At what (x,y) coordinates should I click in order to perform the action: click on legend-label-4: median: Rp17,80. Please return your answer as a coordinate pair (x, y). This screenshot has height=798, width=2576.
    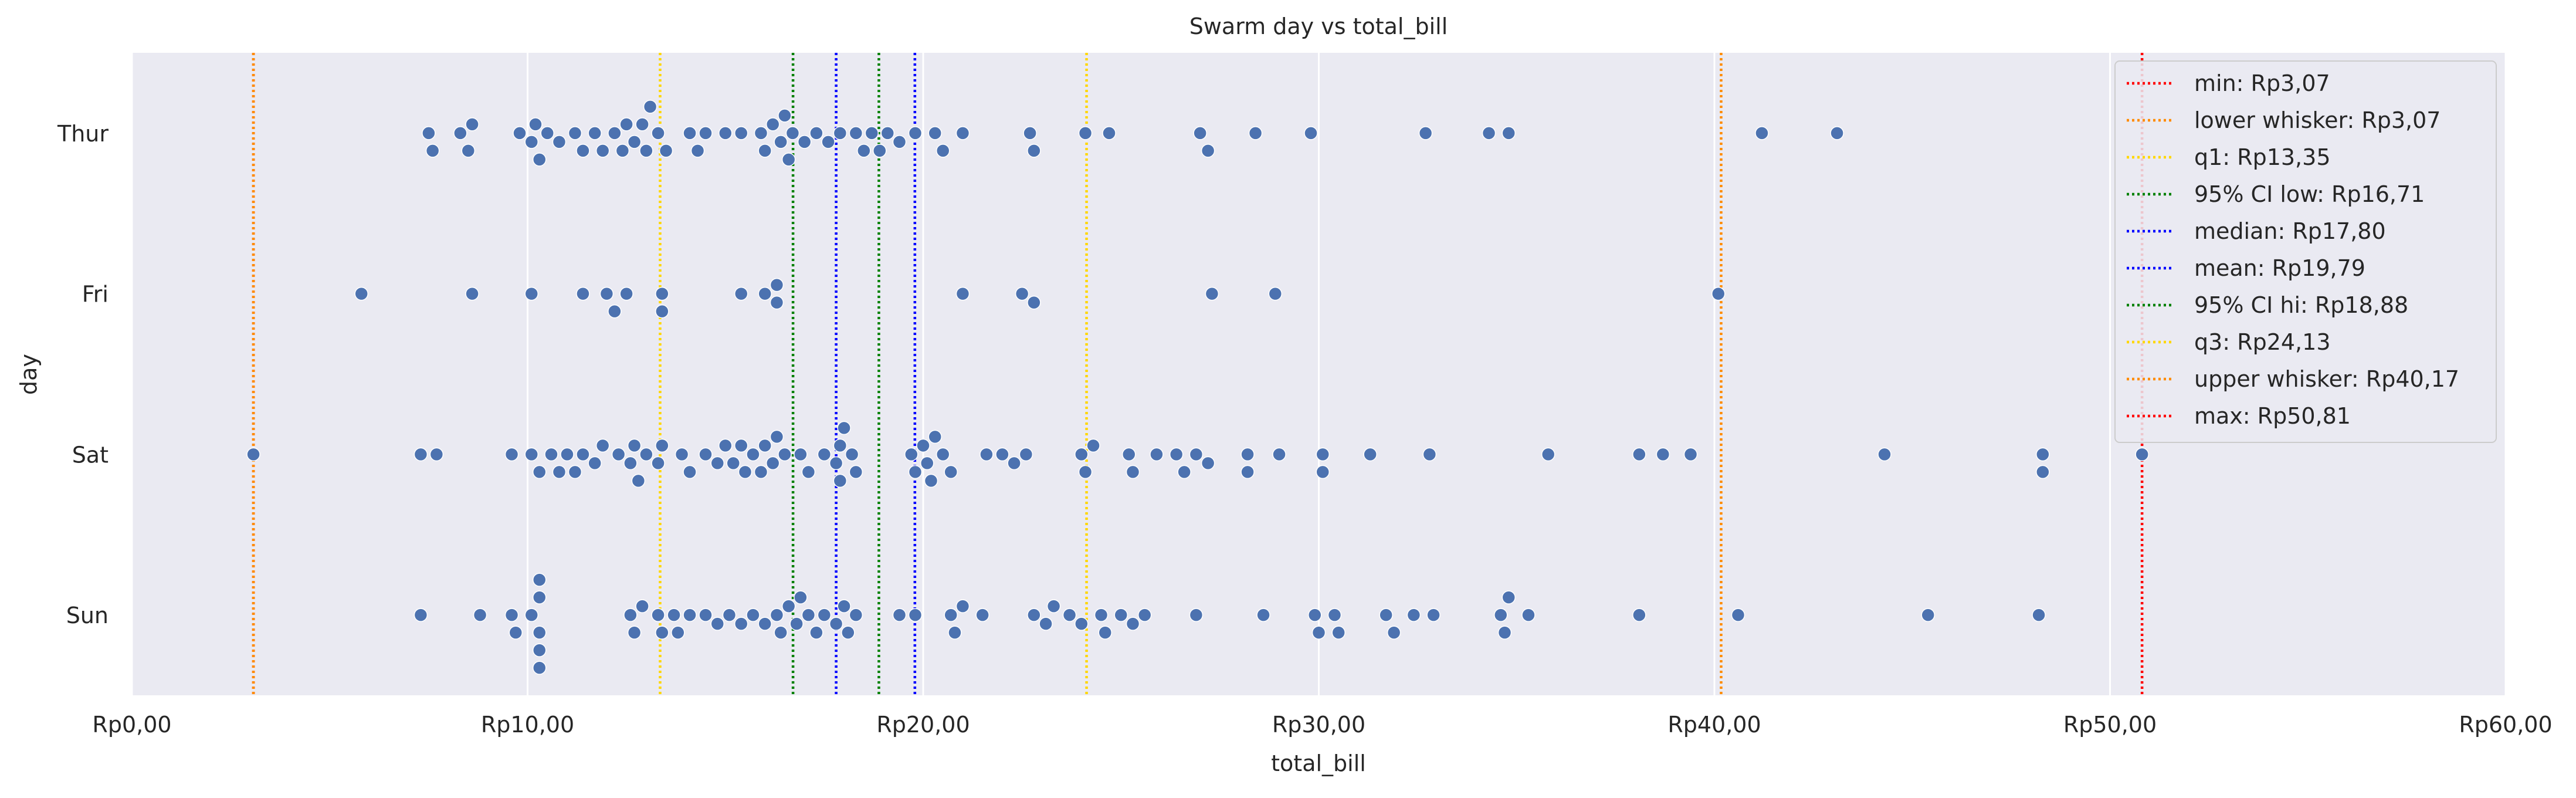
    Looking at the image, I should click on (2290, 231).